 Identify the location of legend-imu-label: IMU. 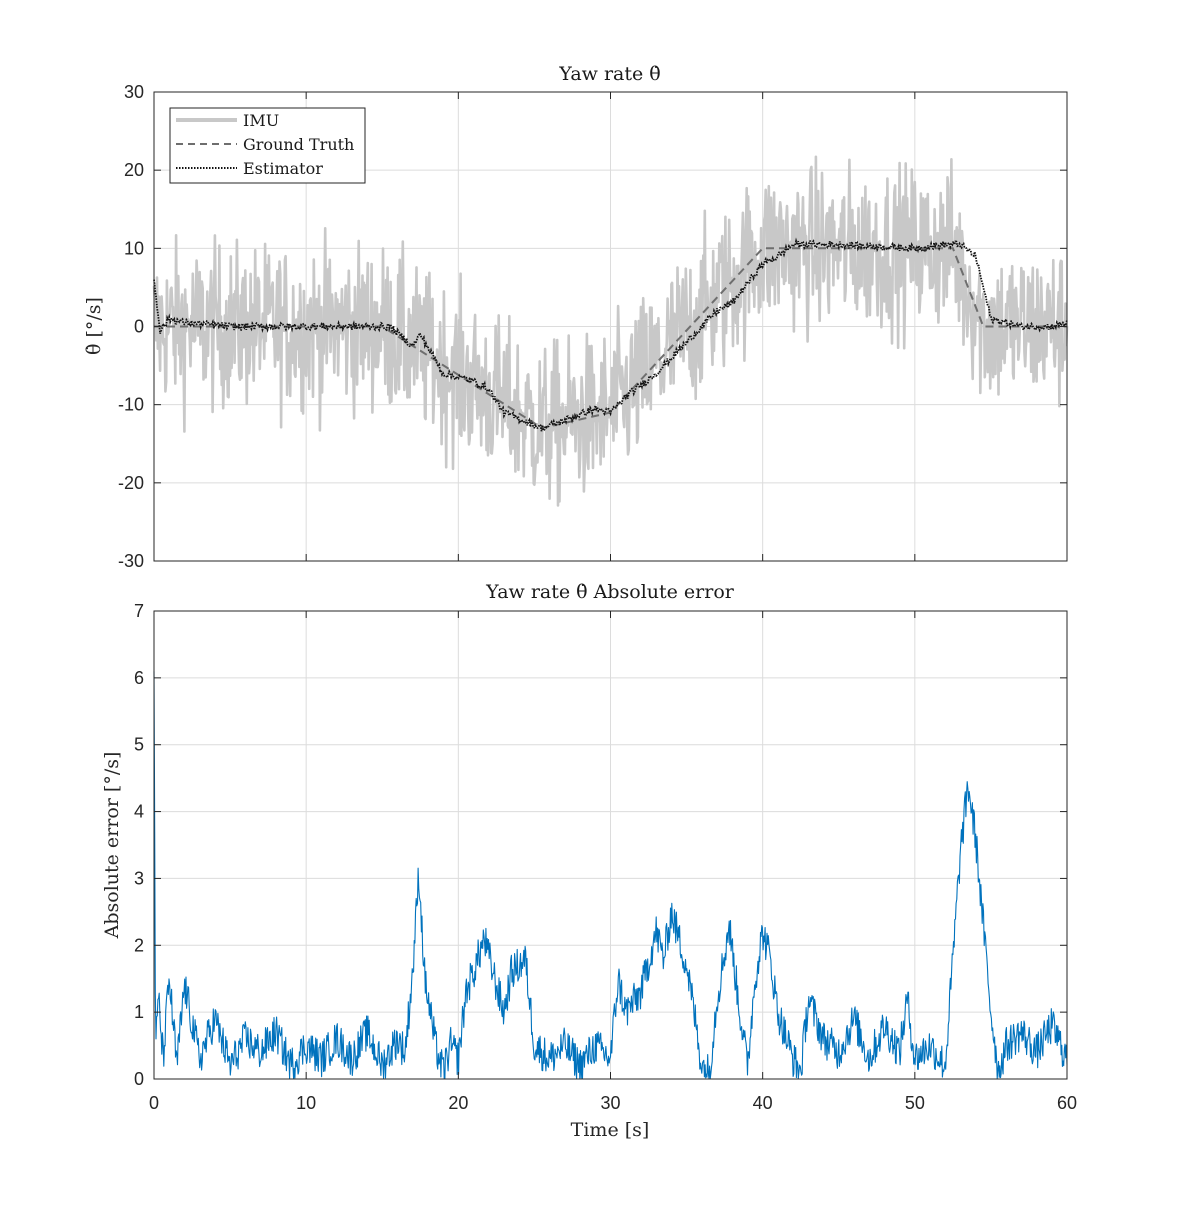
(261, 120).